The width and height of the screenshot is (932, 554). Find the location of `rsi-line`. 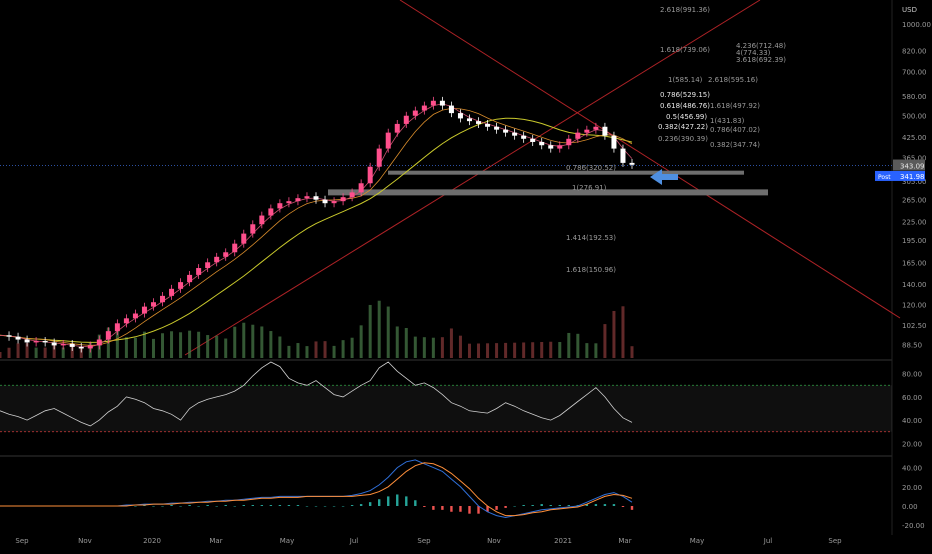

rsi-line is located at coordinates (316, 394).